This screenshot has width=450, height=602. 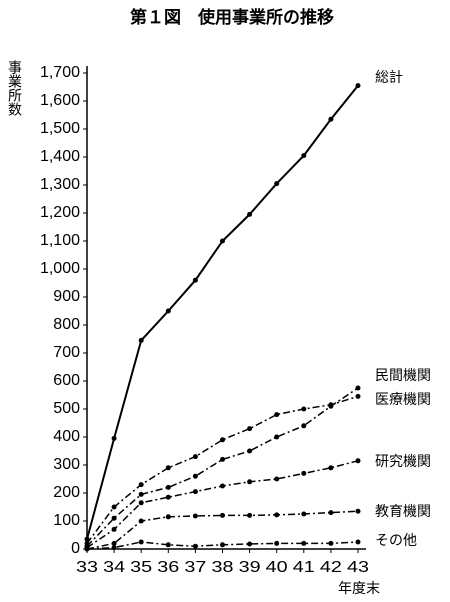 I want to click on x-tick-label: 33, so click(x=87, y=567).